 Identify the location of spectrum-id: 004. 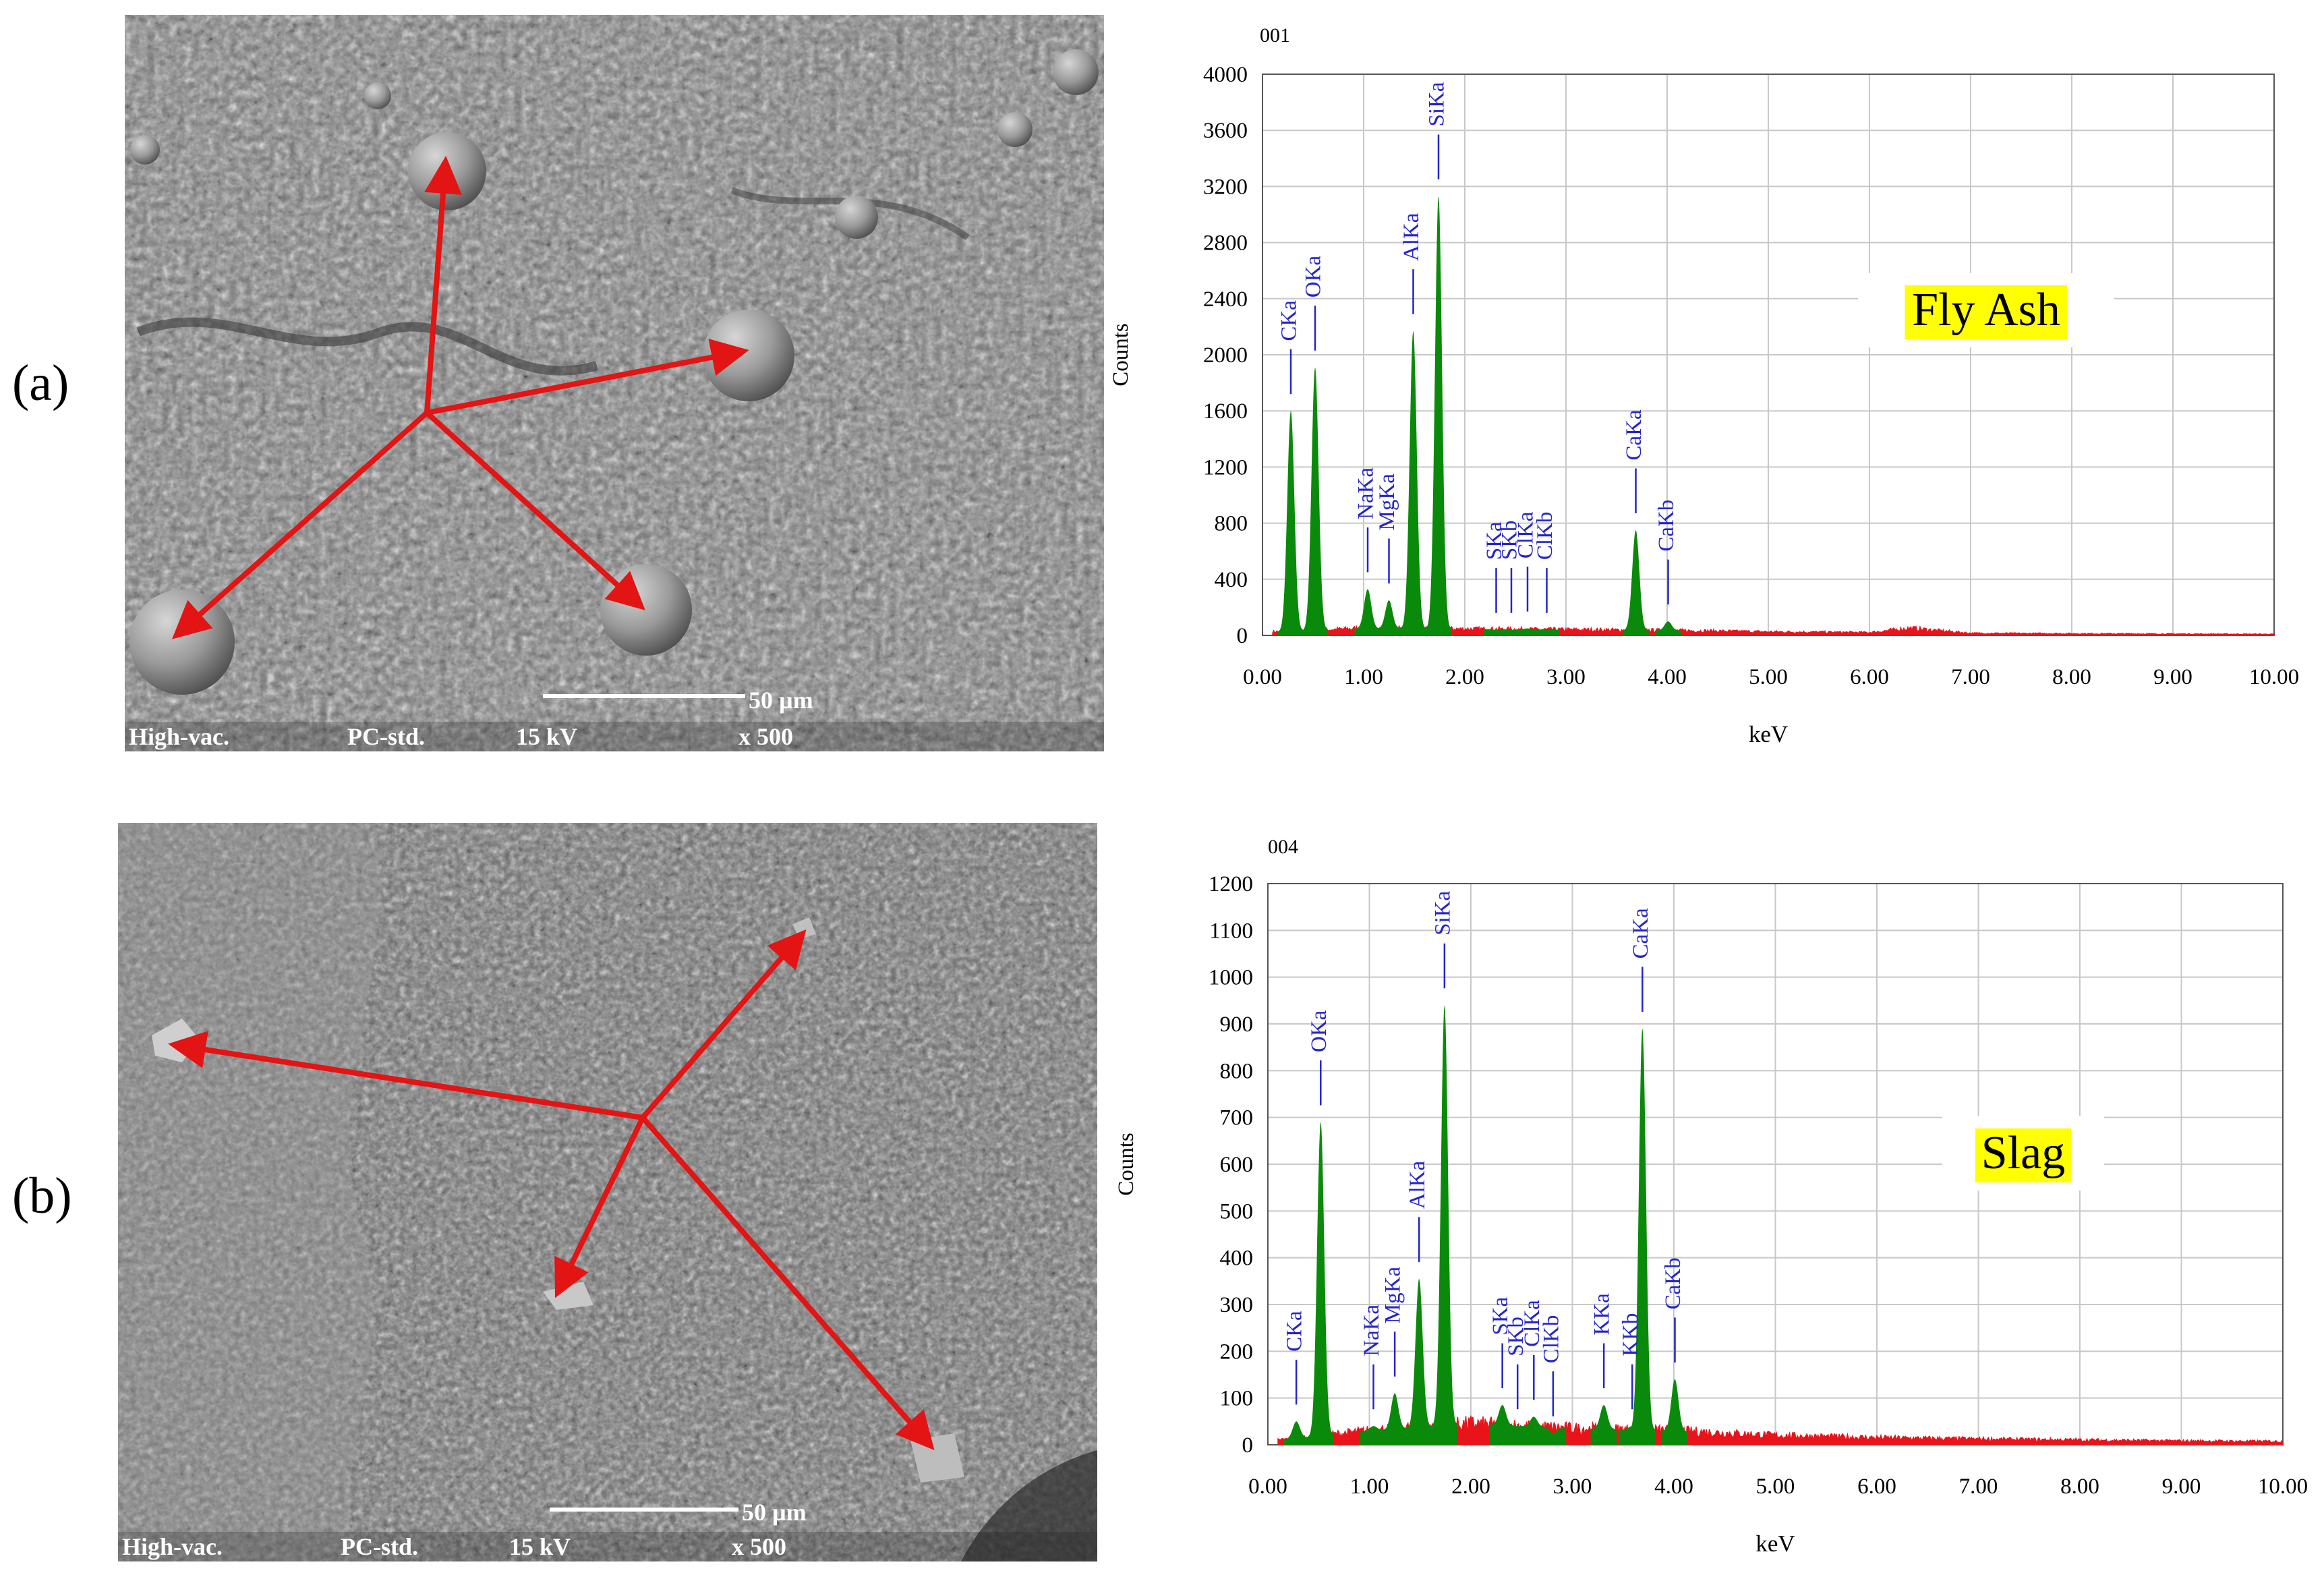
(1283, 847).